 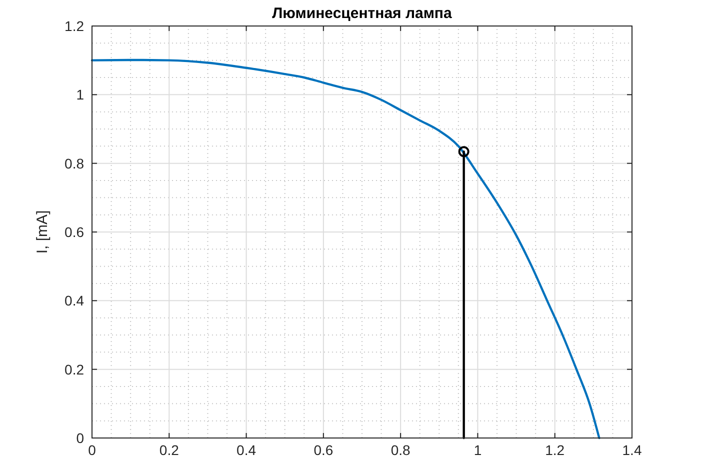 I want to click on y-tick-label: 1.2, so click(x=74, y=26).